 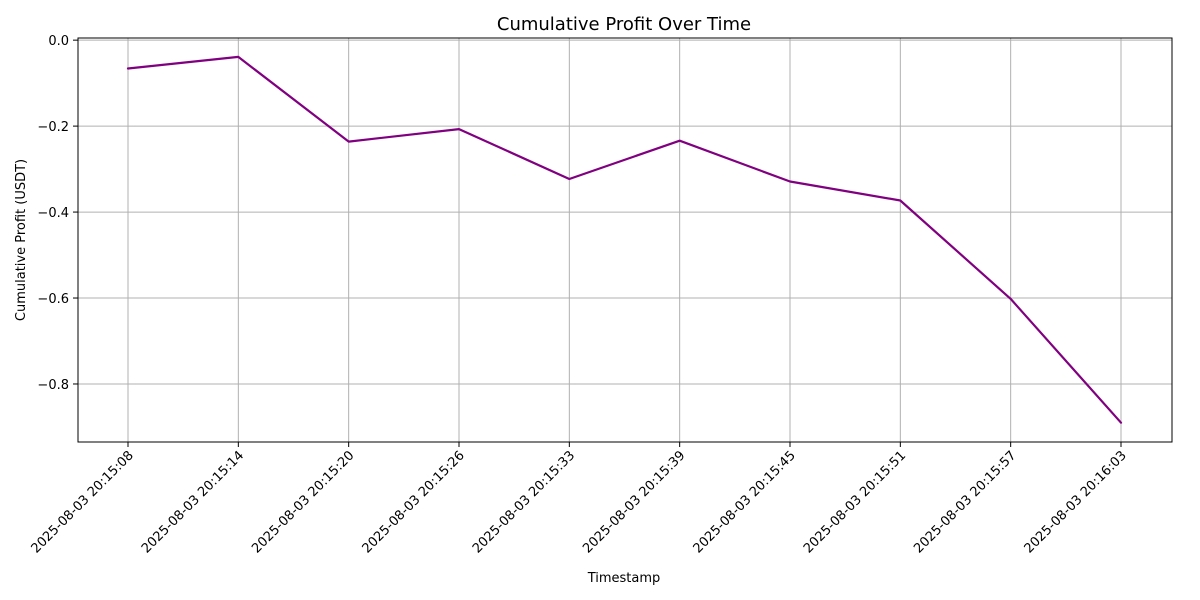 I want to click on y-tick-label: 0.0, so click(x=58, y=41).